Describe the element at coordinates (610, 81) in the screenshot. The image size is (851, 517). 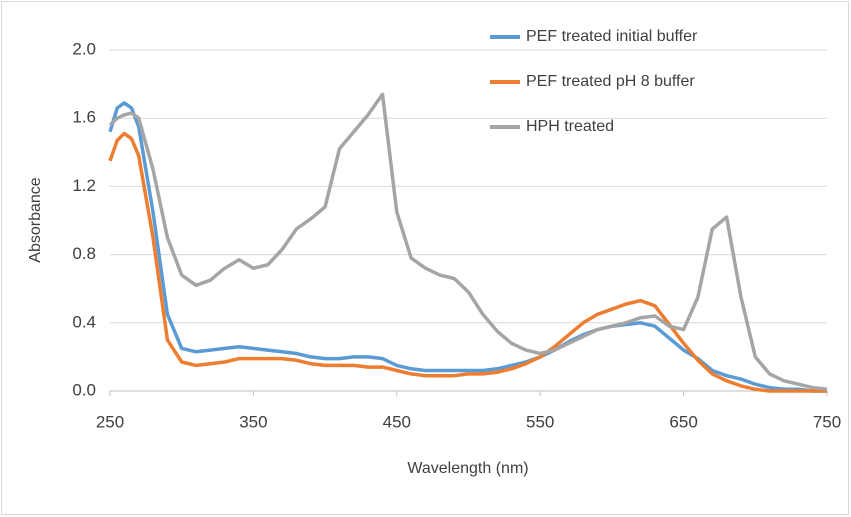
I see `legend-label: PEF treated pH 8 buffer` at that location.